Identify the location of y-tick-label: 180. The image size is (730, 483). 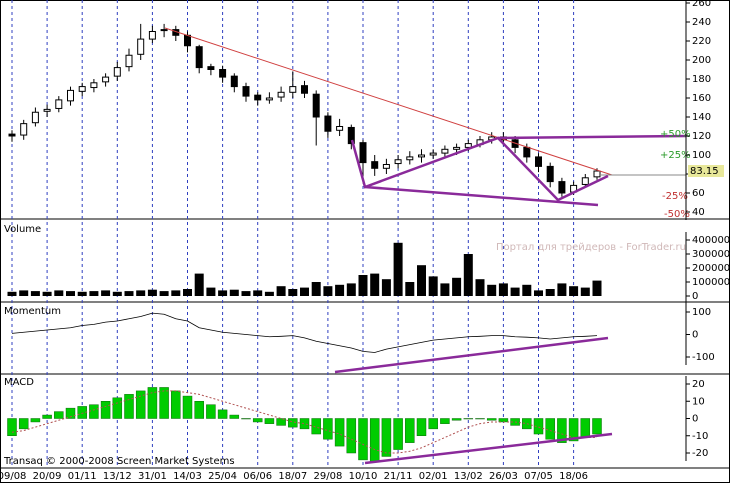
(701, 79).